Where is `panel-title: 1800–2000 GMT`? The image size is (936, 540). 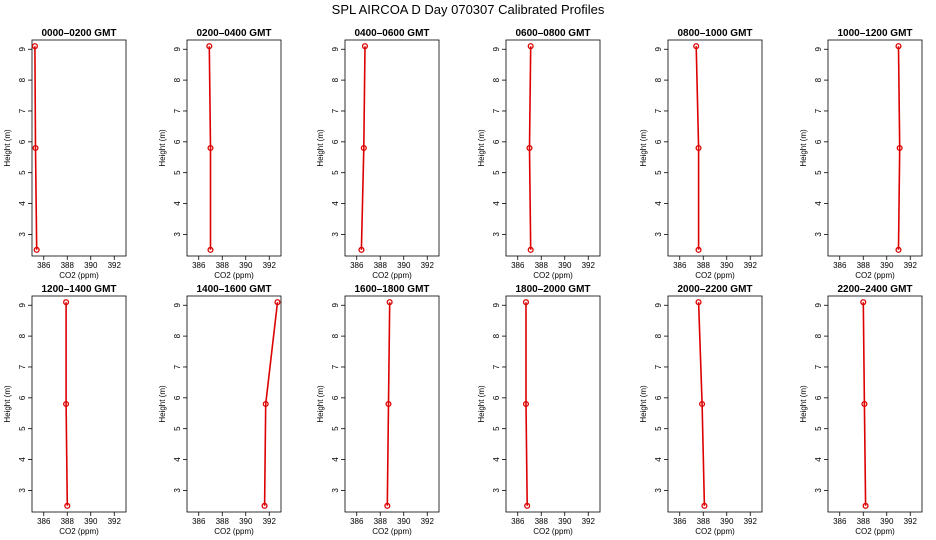
panel-title: 1800–2000 GMT is located at coordinates (552, 289).